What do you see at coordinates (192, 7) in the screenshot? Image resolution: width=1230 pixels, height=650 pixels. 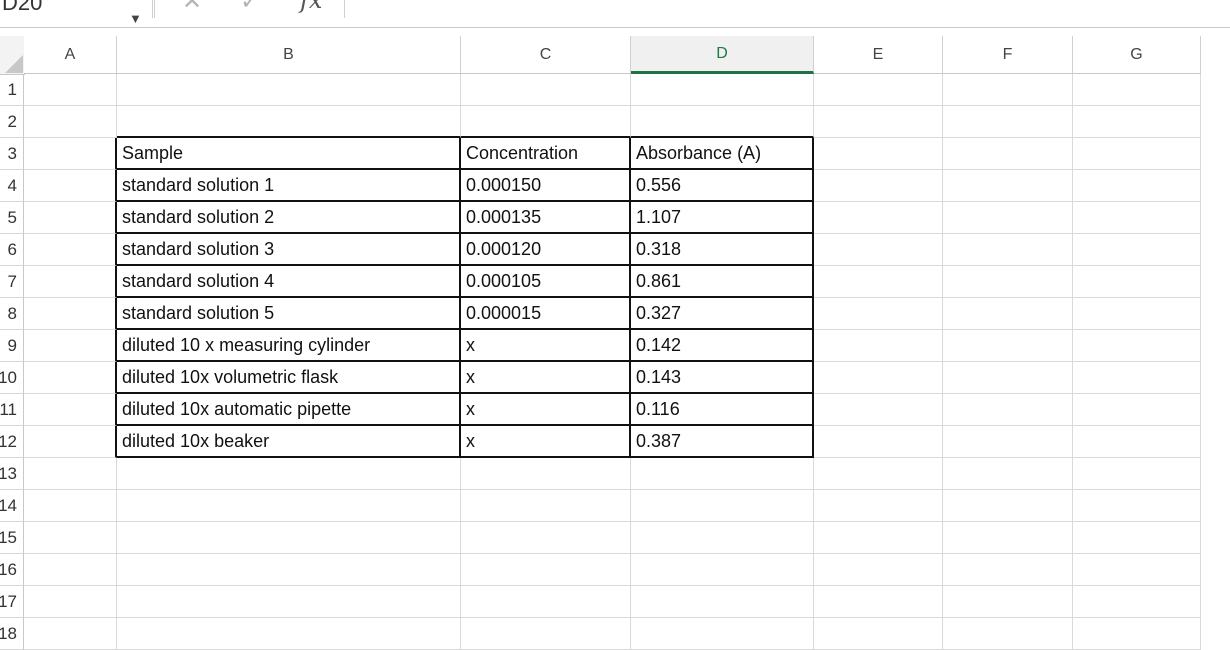 I see `x-icon: ✕` at bounding box center [192, 7].